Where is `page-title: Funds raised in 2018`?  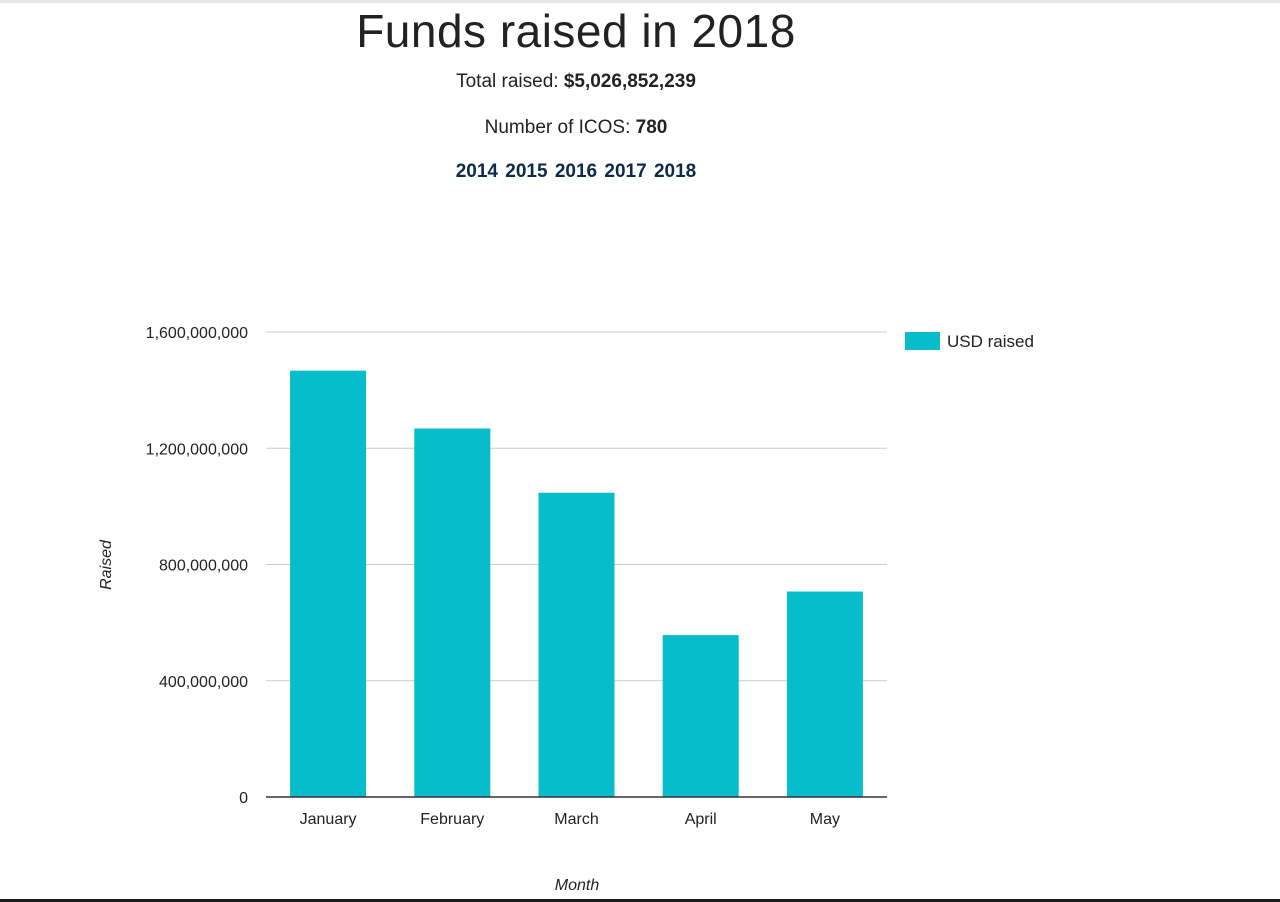 page-title: Funds raised in 2018 is located at coordinates (576, 31).